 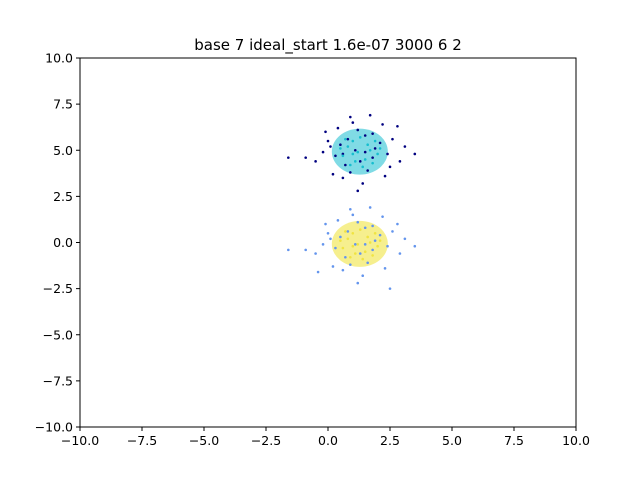 I want to click on x-tick-label: −2.5, so click(x=266, y=440).